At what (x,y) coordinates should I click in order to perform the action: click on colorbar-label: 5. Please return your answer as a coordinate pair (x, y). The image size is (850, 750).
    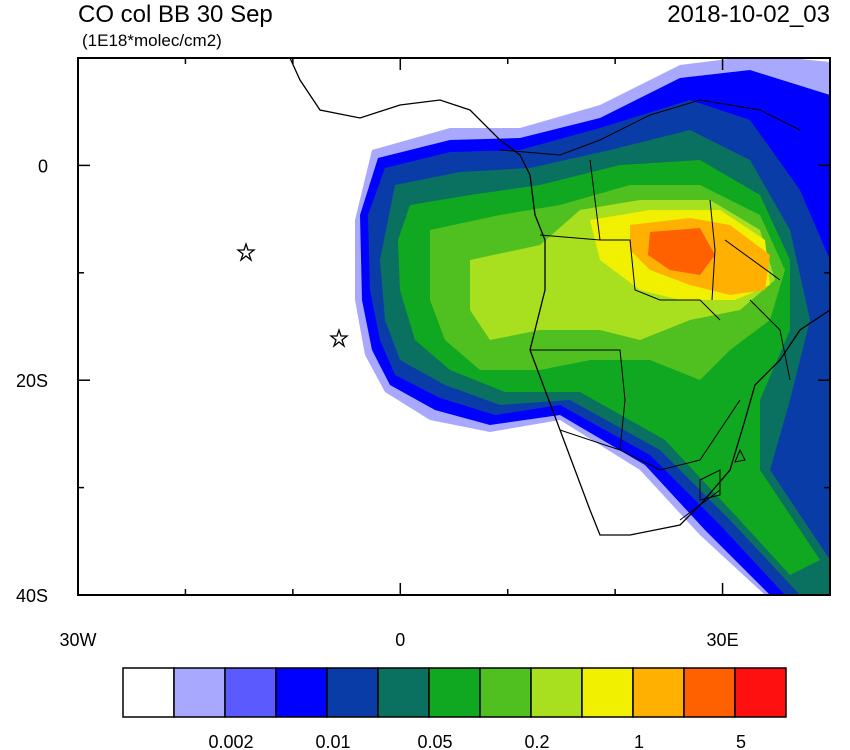
    Looking at the image, I should click on (741, 741).